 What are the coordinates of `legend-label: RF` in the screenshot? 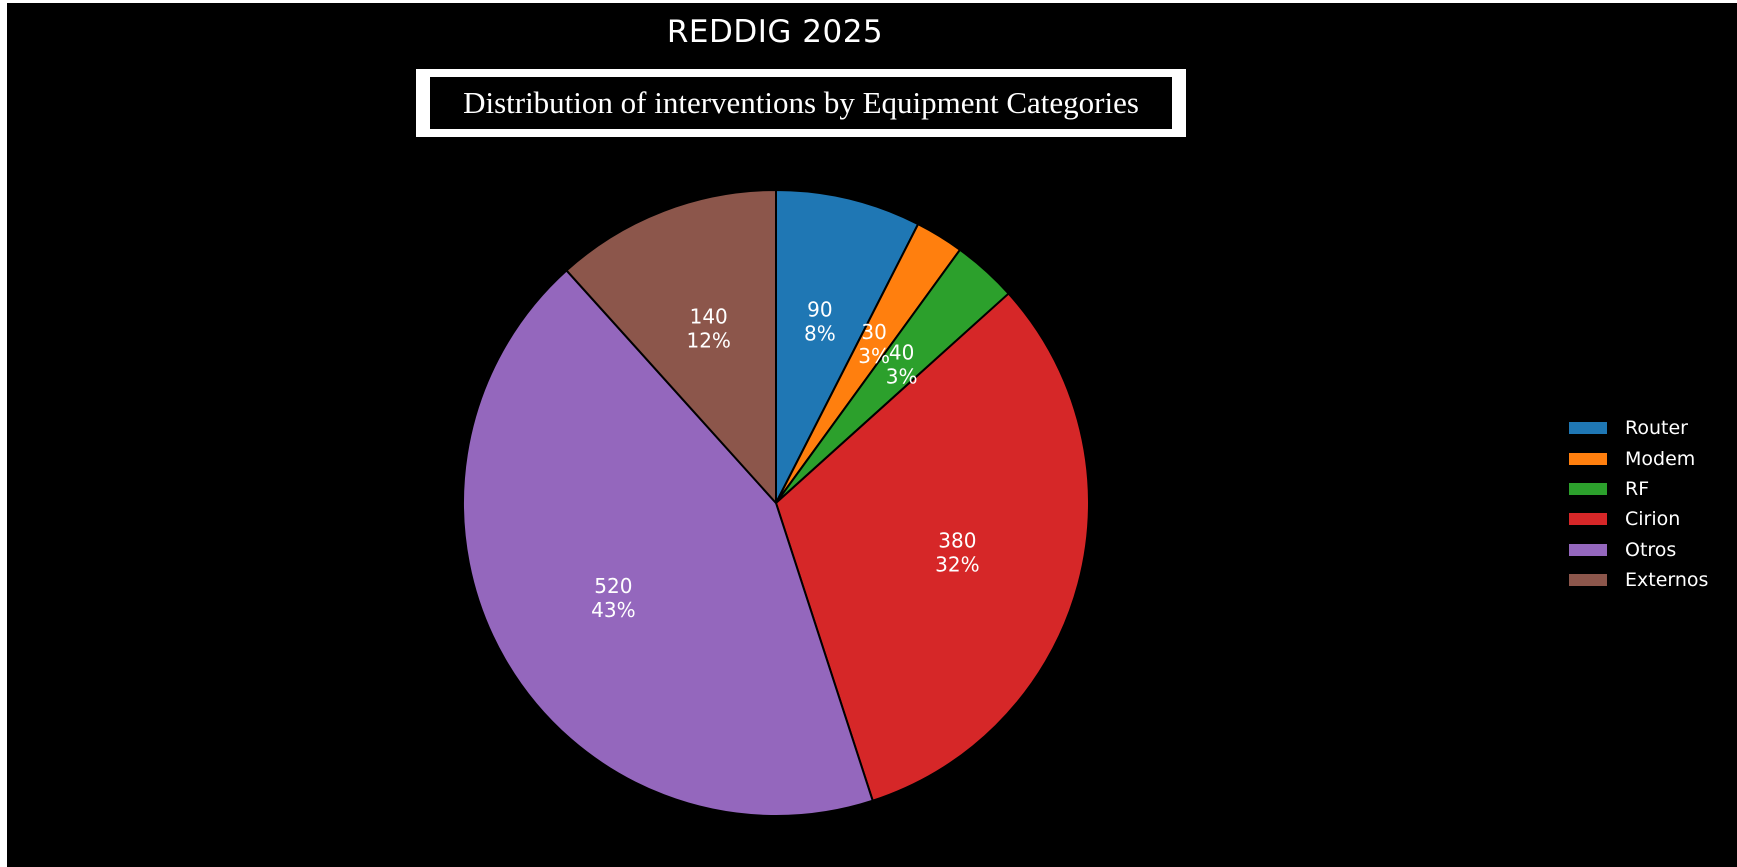 It's located at (1637, 488).